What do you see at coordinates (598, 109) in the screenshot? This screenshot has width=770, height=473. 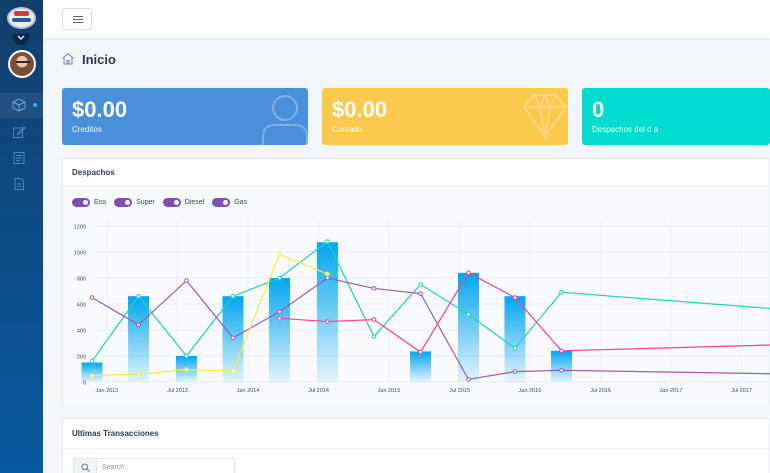 I see `stat-value: 0` at bounding box center [598, 109].